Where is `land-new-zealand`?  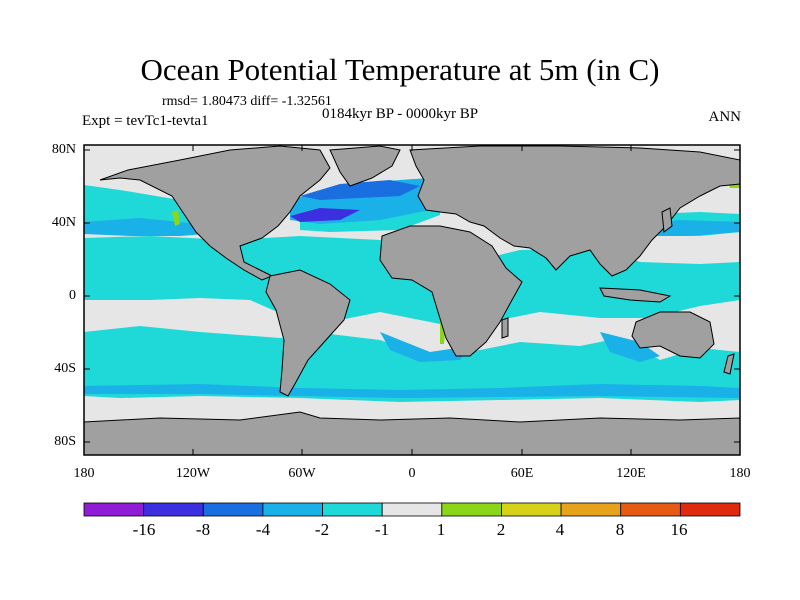
land-new-zealand is located at coordinates (729, 364).